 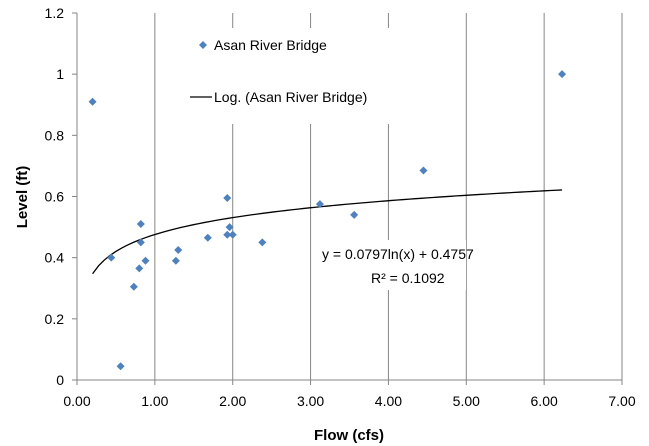 I want to click on equation-background, so click(x=391, y=265).